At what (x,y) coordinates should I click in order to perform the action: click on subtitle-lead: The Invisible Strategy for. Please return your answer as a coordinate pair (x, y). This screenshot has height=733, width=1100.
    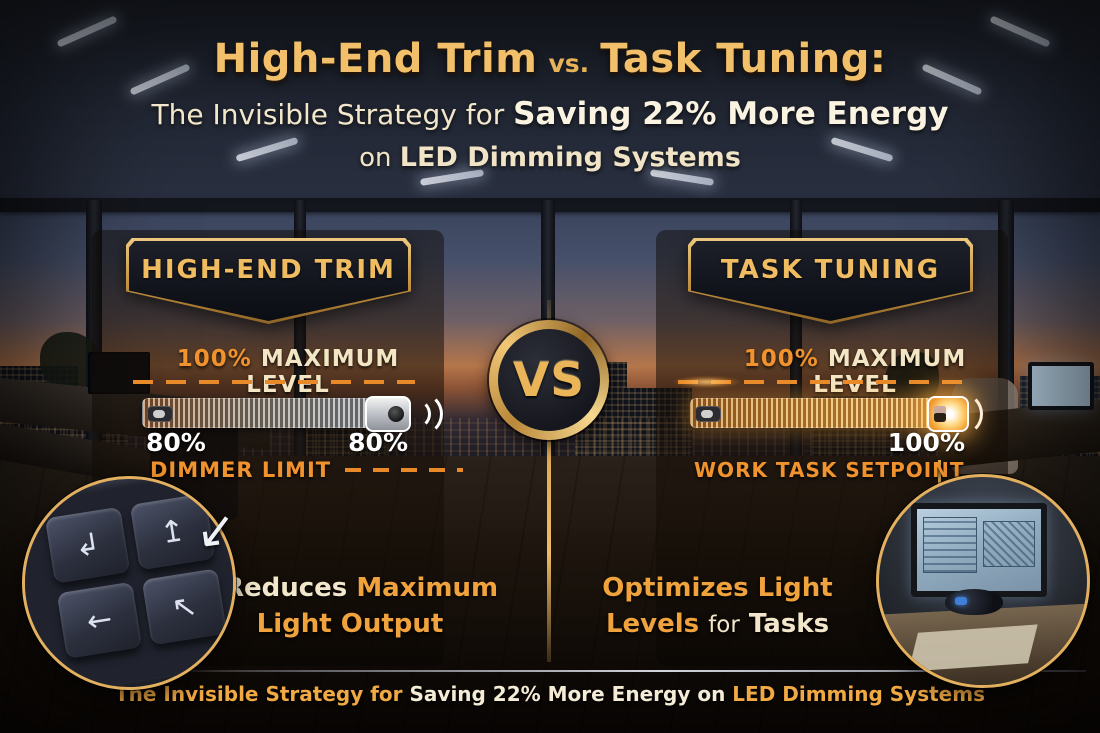
    Looking at the image, I should click on (328, 114).